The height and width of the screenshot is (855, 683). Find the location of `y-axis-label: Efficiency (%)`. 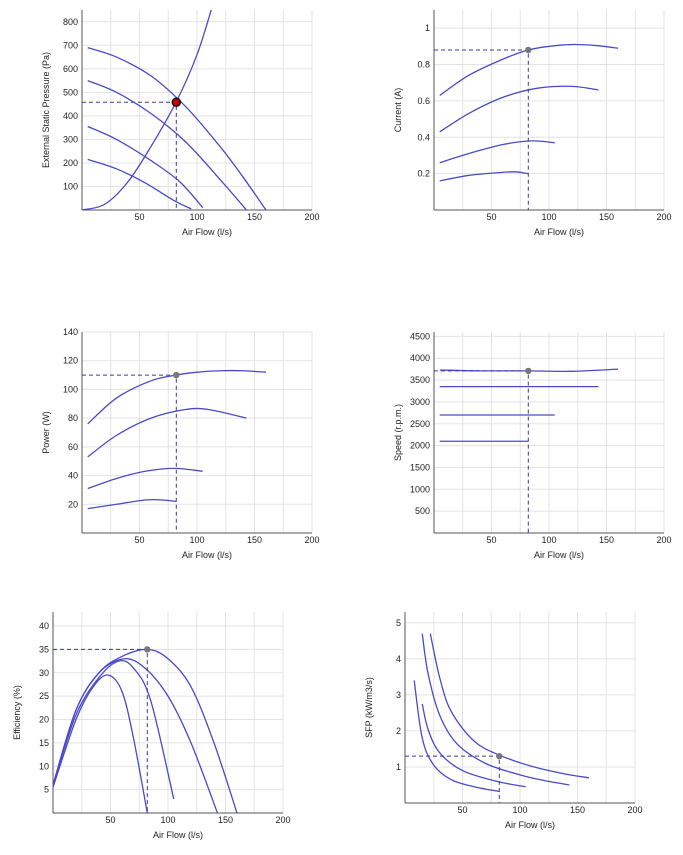

y-axis-label: Efficiency (%) is located at coordinates (17, 712).